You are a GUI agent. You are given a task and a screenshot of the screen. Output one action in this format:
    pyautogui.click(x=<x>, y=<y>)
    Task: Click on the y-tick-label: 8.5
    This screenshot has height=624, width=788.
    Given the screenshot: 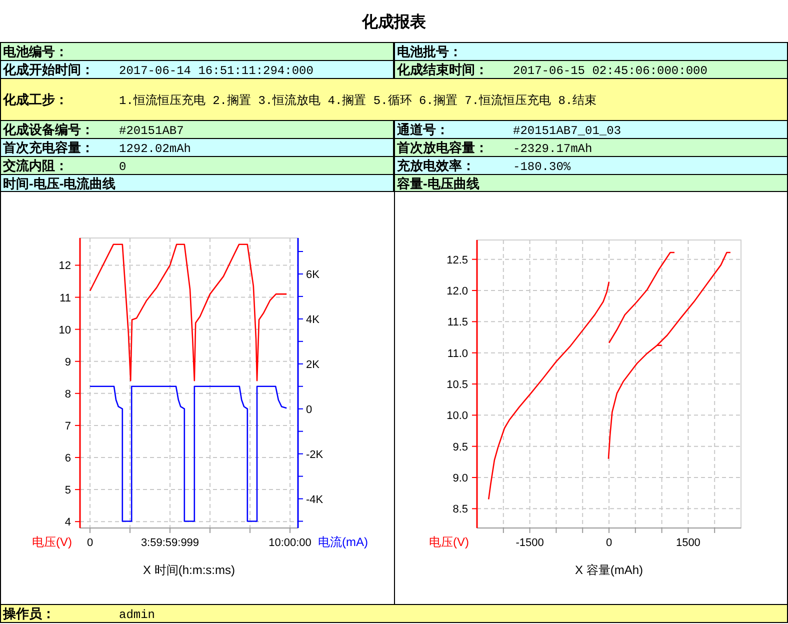 What is the action you would take?
    pyautogui.click(x=460, y=510)
    